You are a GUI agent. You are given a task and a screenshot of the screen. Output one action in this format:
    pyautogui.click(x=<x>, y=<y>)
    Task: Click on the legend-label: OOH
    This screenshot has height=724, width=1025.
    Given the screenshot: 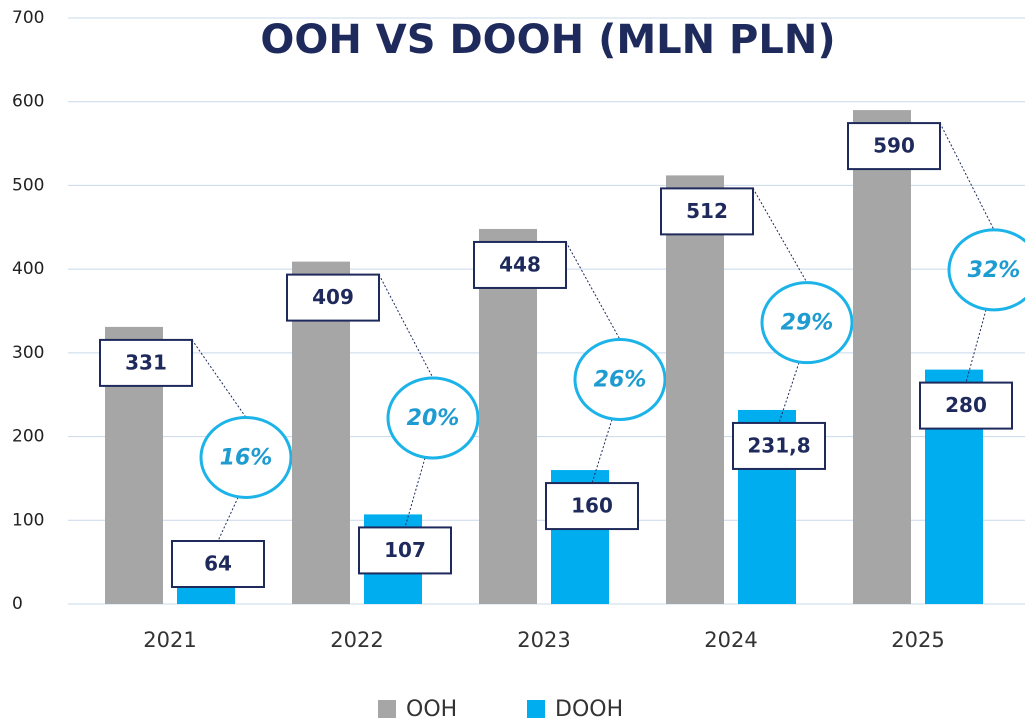 What is the action you would take?
    pyautogui.click(x=431, y=709)
    